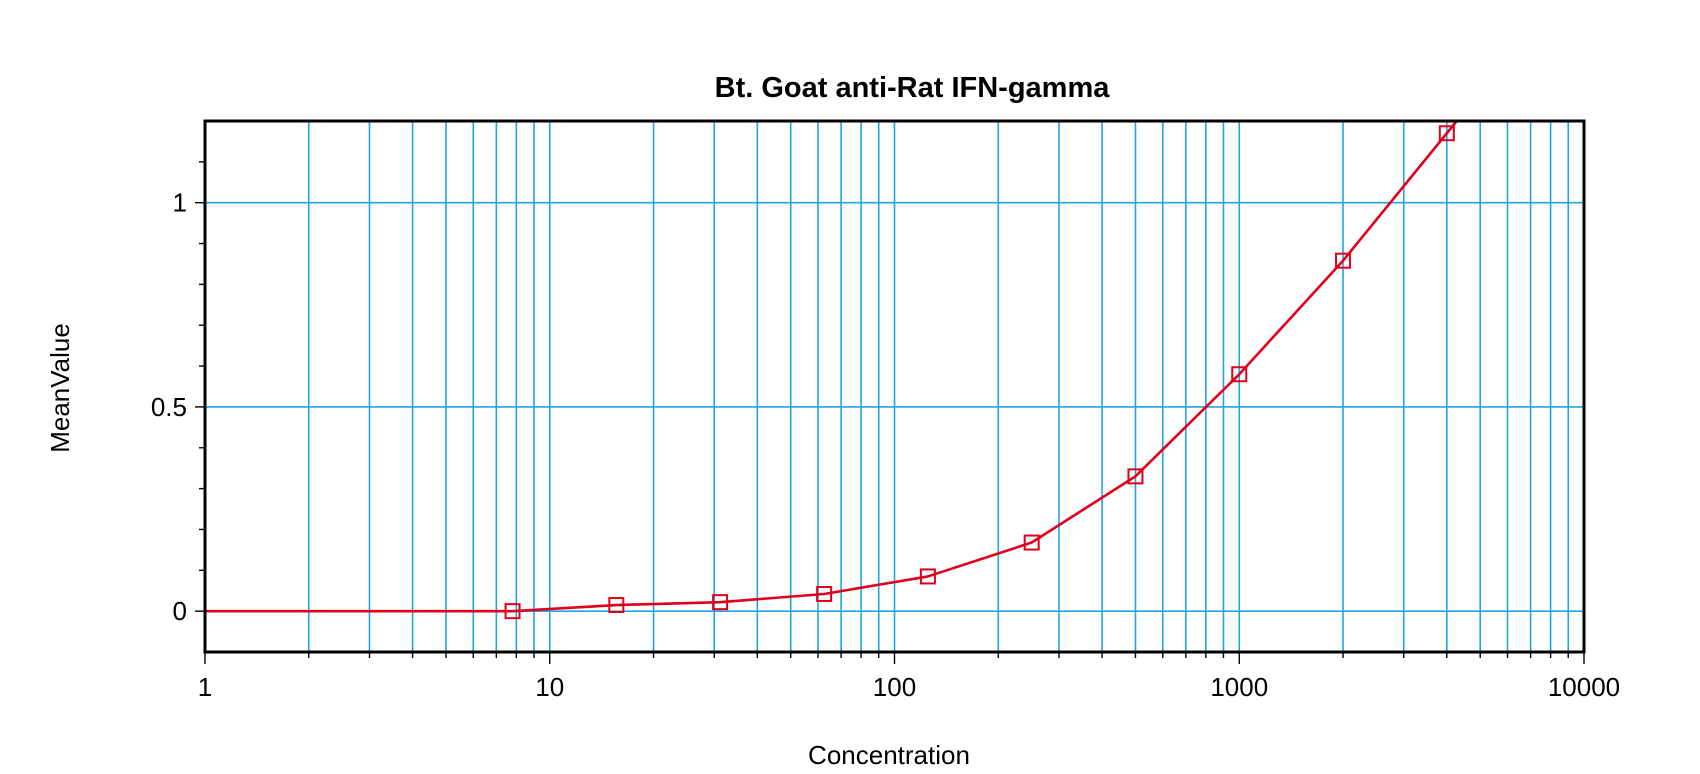 This screenshot has width=1700, height=774. I want to click on x-tick-label: 10000, so click(1584, 687).